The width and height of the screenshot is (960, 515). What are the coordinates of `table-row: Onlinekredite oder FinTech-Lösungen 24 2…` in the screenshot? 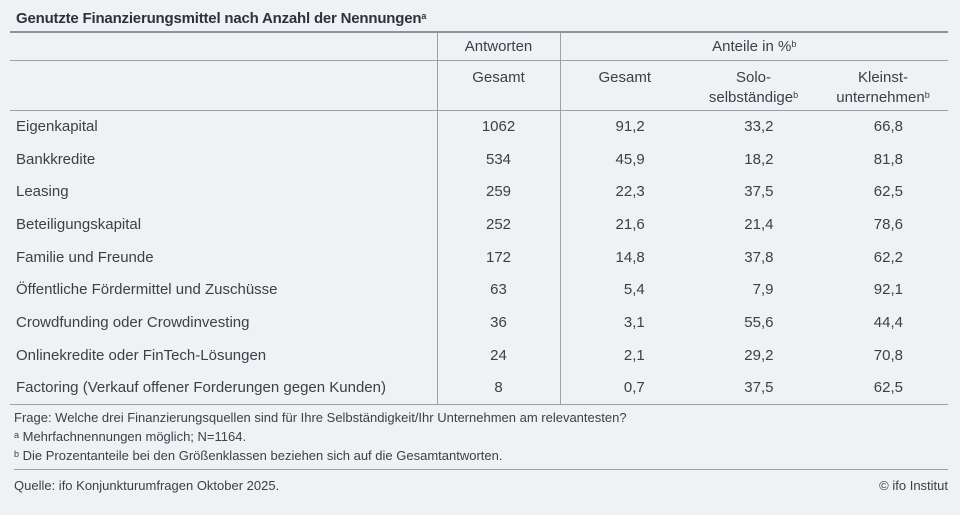 It's located at (479, 355).